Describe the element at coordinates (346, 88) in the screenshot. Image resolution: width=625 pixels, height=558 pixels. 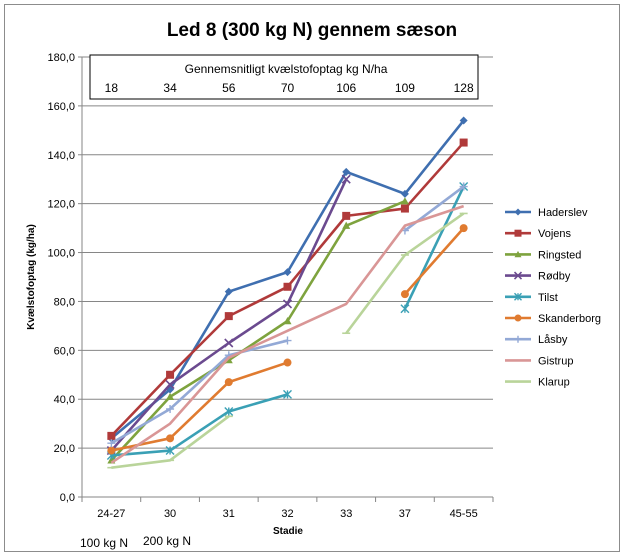
I see `annotation-value: 106` at that location.